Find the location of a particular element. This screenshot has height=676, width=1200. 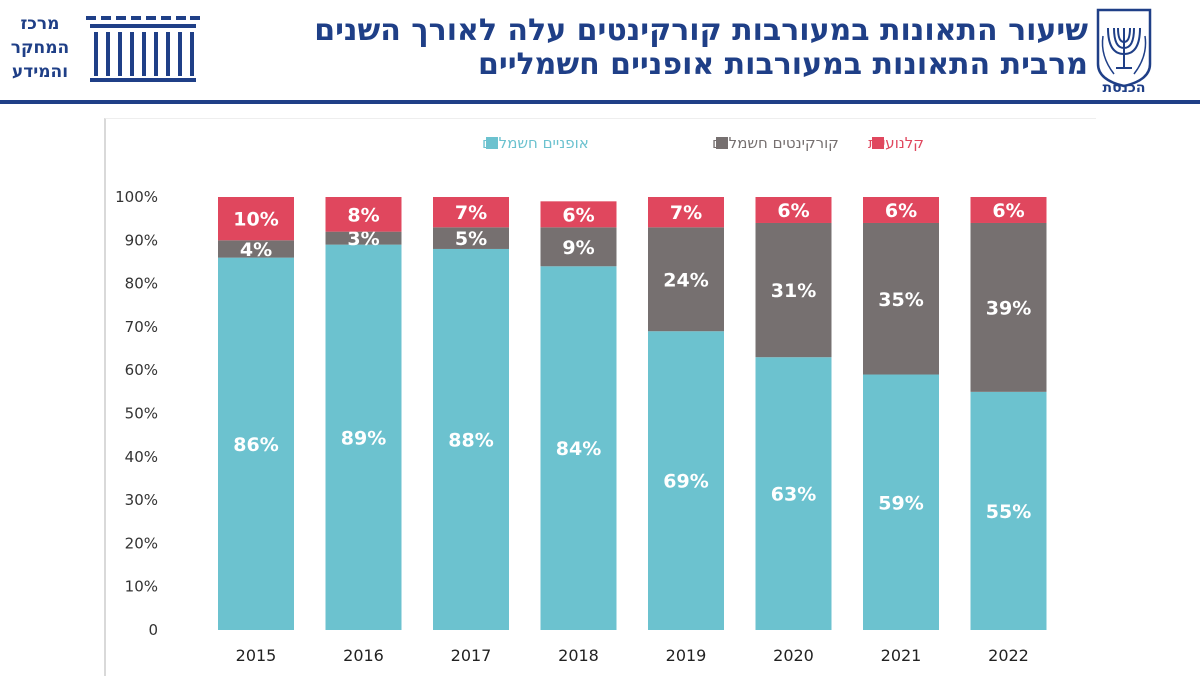

x-tick-label: 2016 is located at coordinates (363, 655).